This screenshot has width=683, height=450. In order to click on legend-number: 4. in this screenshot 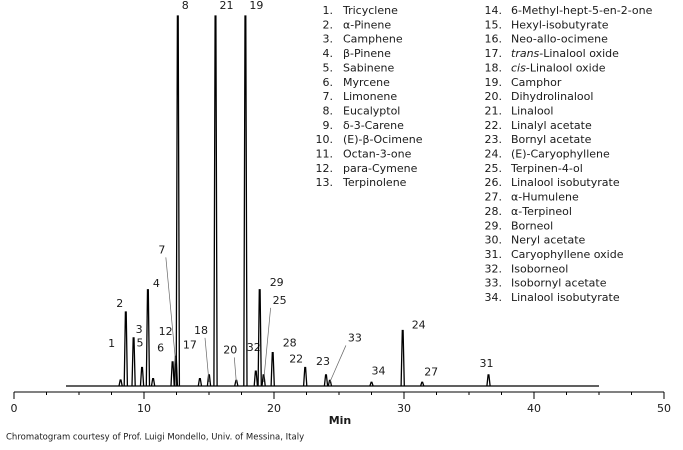, I will do `click(328, 53)`.